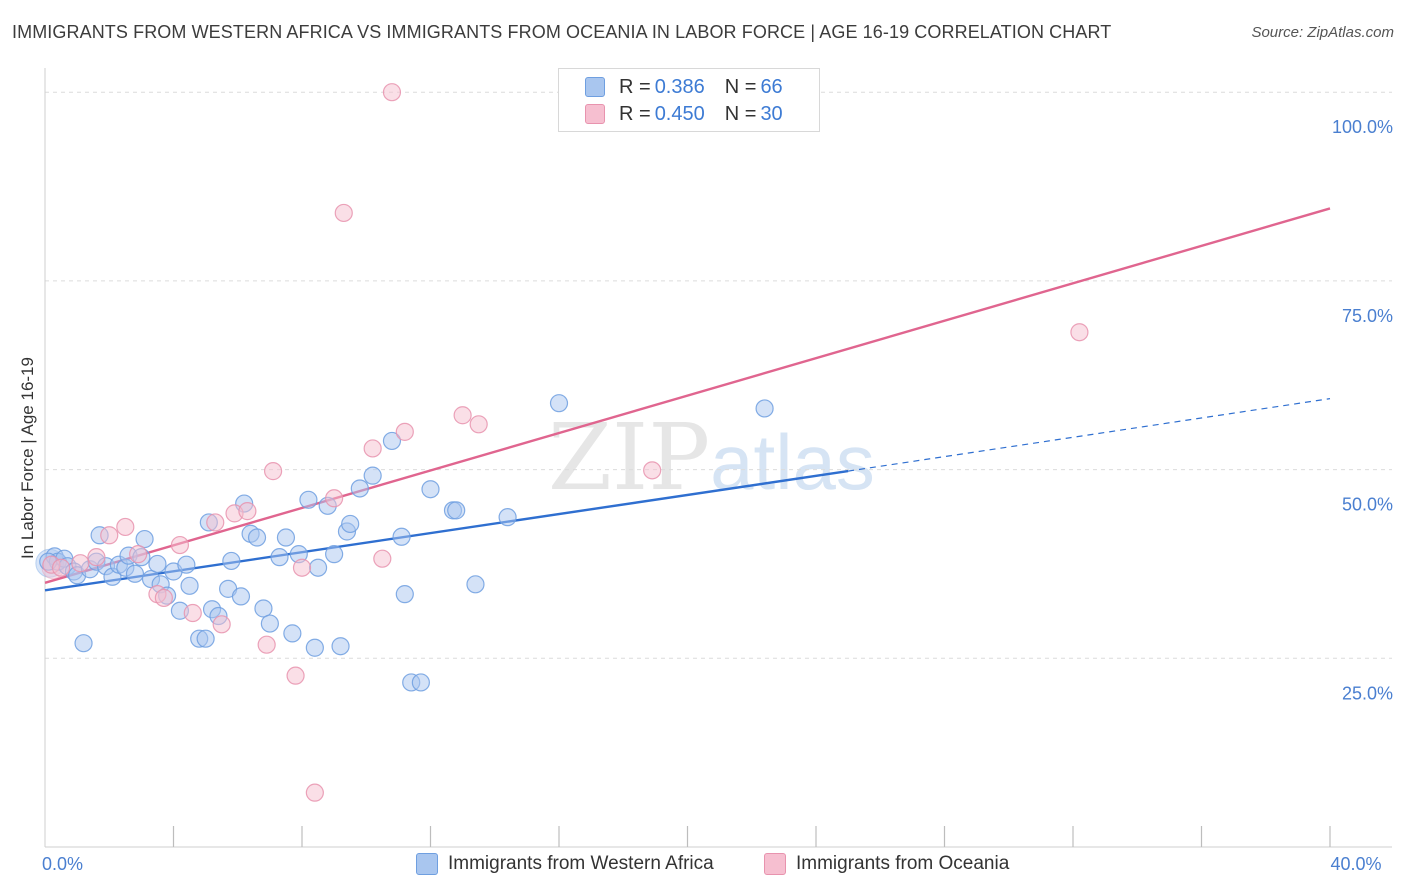  What do you see at coordinates (1362, 127) in the screenshot?
I see `y-tick-label: 100.0%` at bounding box center [1362, 127].